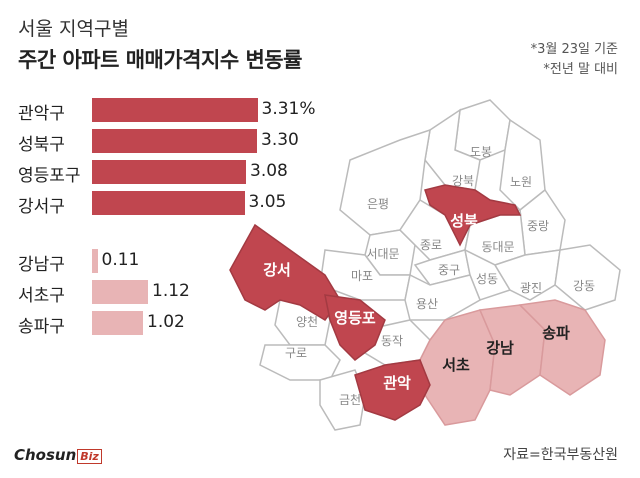 This screenshot has height=478, width=640. I want to click on map-district-label: 서대문, so click(382, 254).